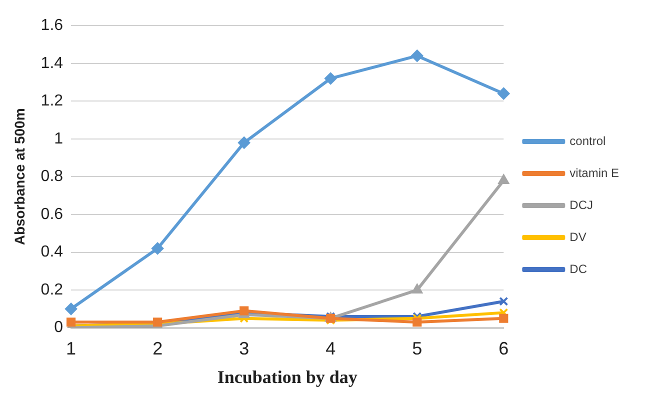  What do you see at coordinates (52, 25) in the screenshot?
I see `y-tick-label: 1.6` at bounding box center [52, 25].